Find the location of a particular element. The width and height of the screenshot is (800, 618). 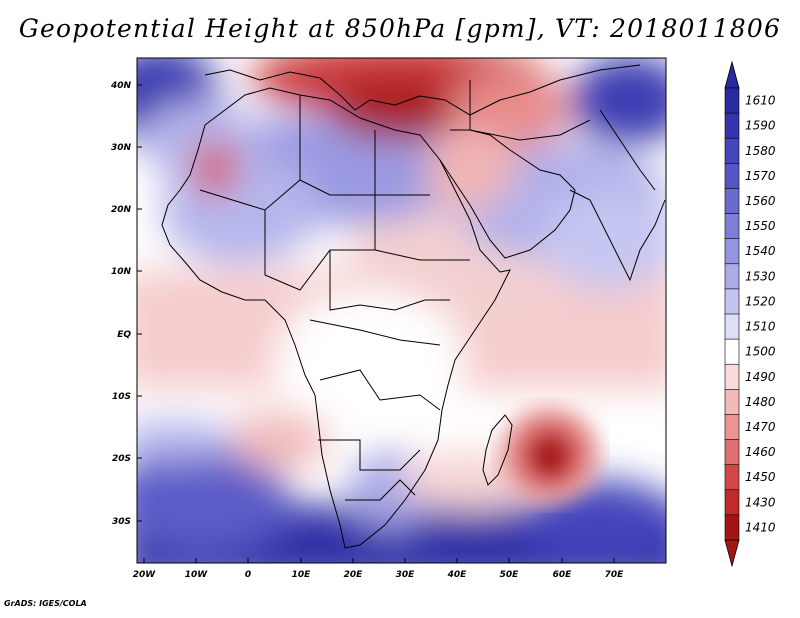

x-label-20w: 20W is located at coordinates (145, 575).